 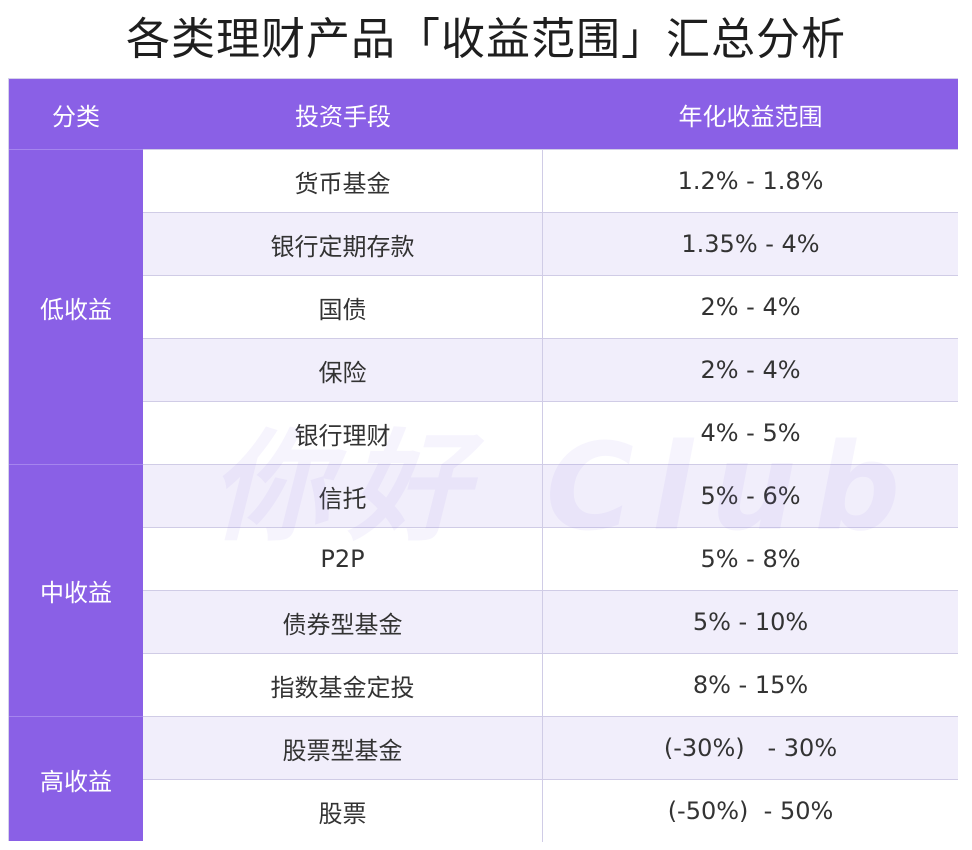 I want to click on header-range: 年化收益范围, so click(x=750, y=114).